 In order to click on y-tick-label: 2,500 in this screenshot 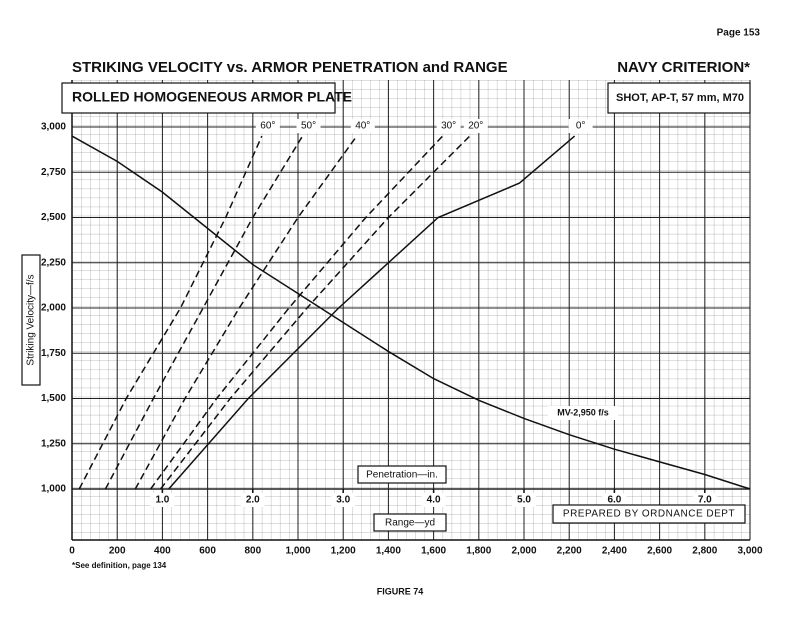, I will do `click(53, 217)`.